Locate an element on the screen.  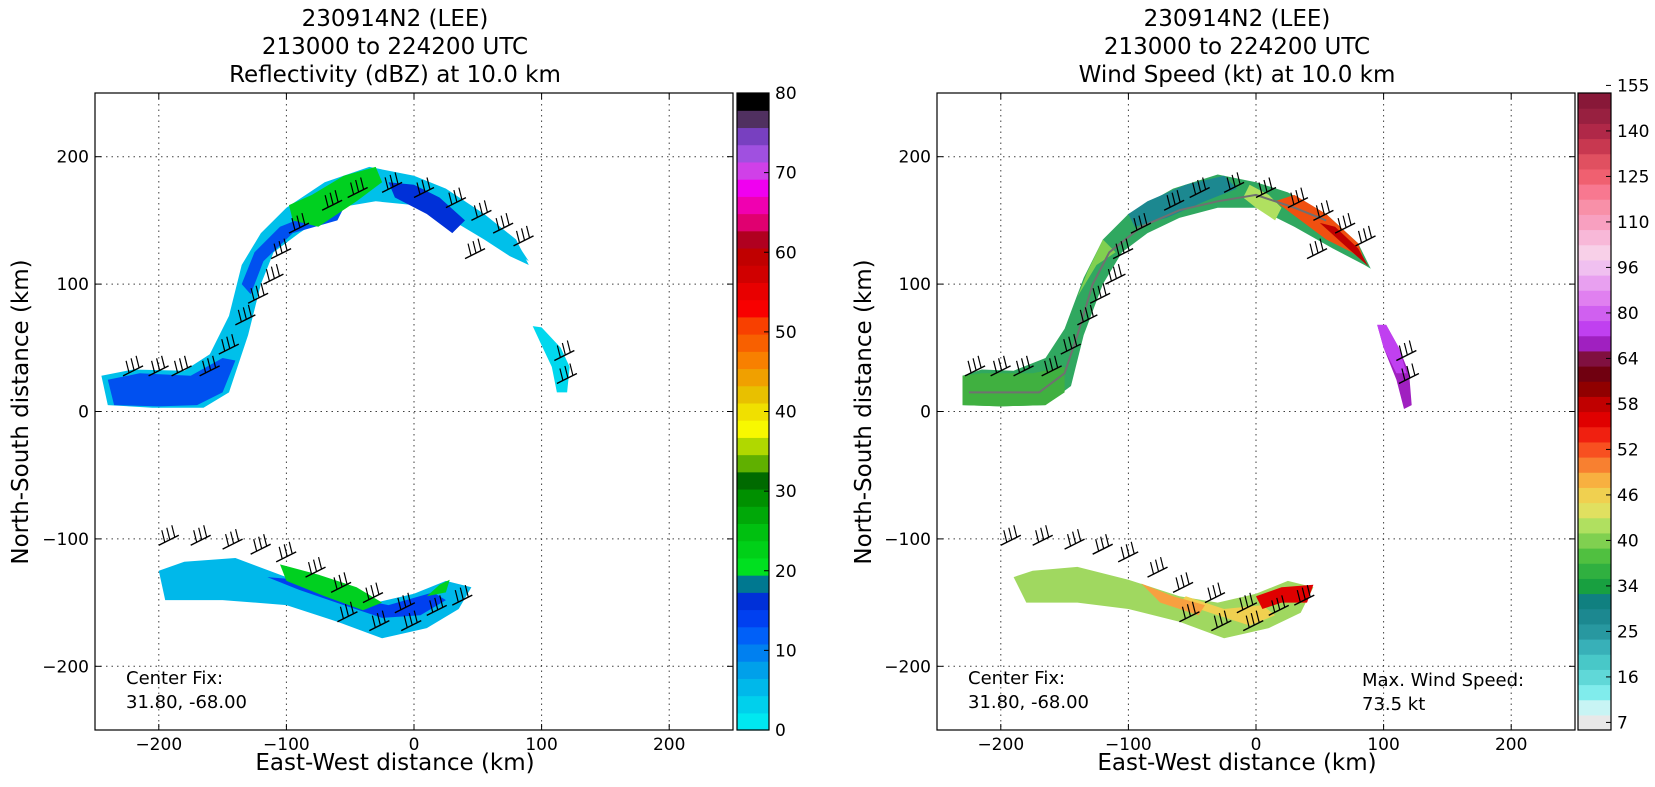
windspeed-x-axis-label: East-West distance (km) is located at coordinates (1236, 763).